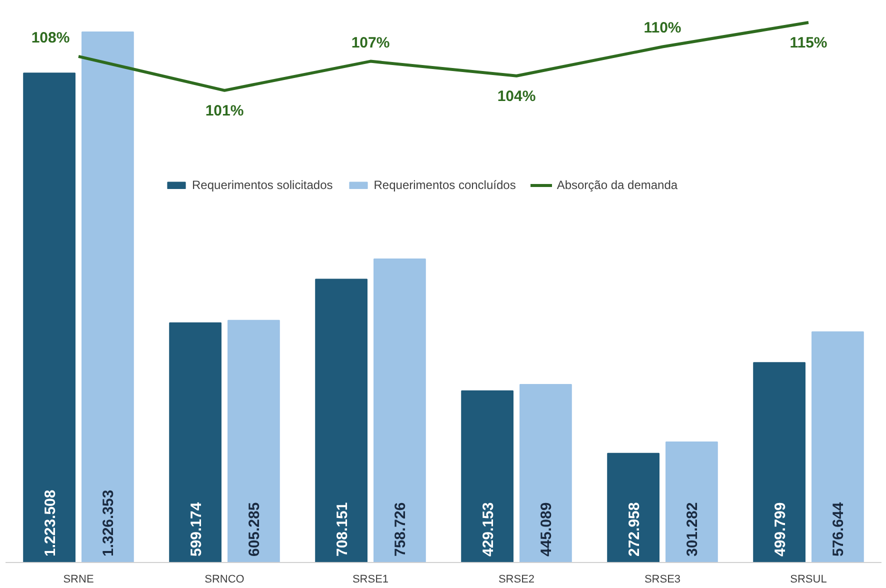 The width and height of the screenshot is (886, 588). What do you see at coordinates (445, 185) in the screenshot?
I see `legend-label: Requerimentos concluídos` at bounding box center [445, 185].